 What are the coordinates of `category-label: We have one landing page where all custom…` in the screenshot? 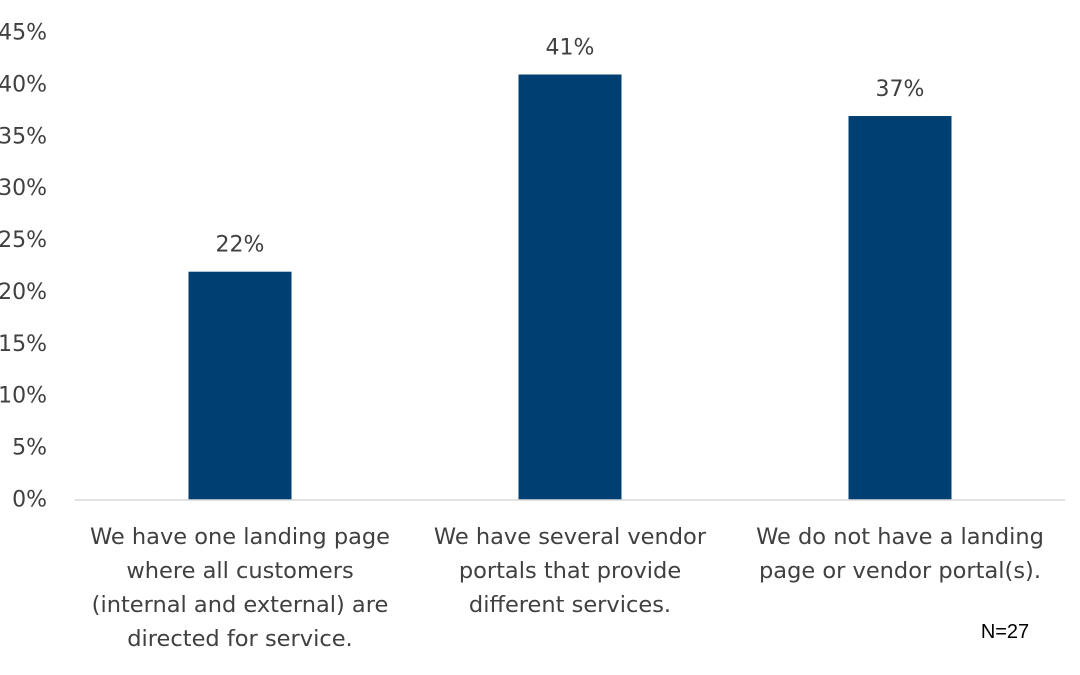 It's located at (240, 588).